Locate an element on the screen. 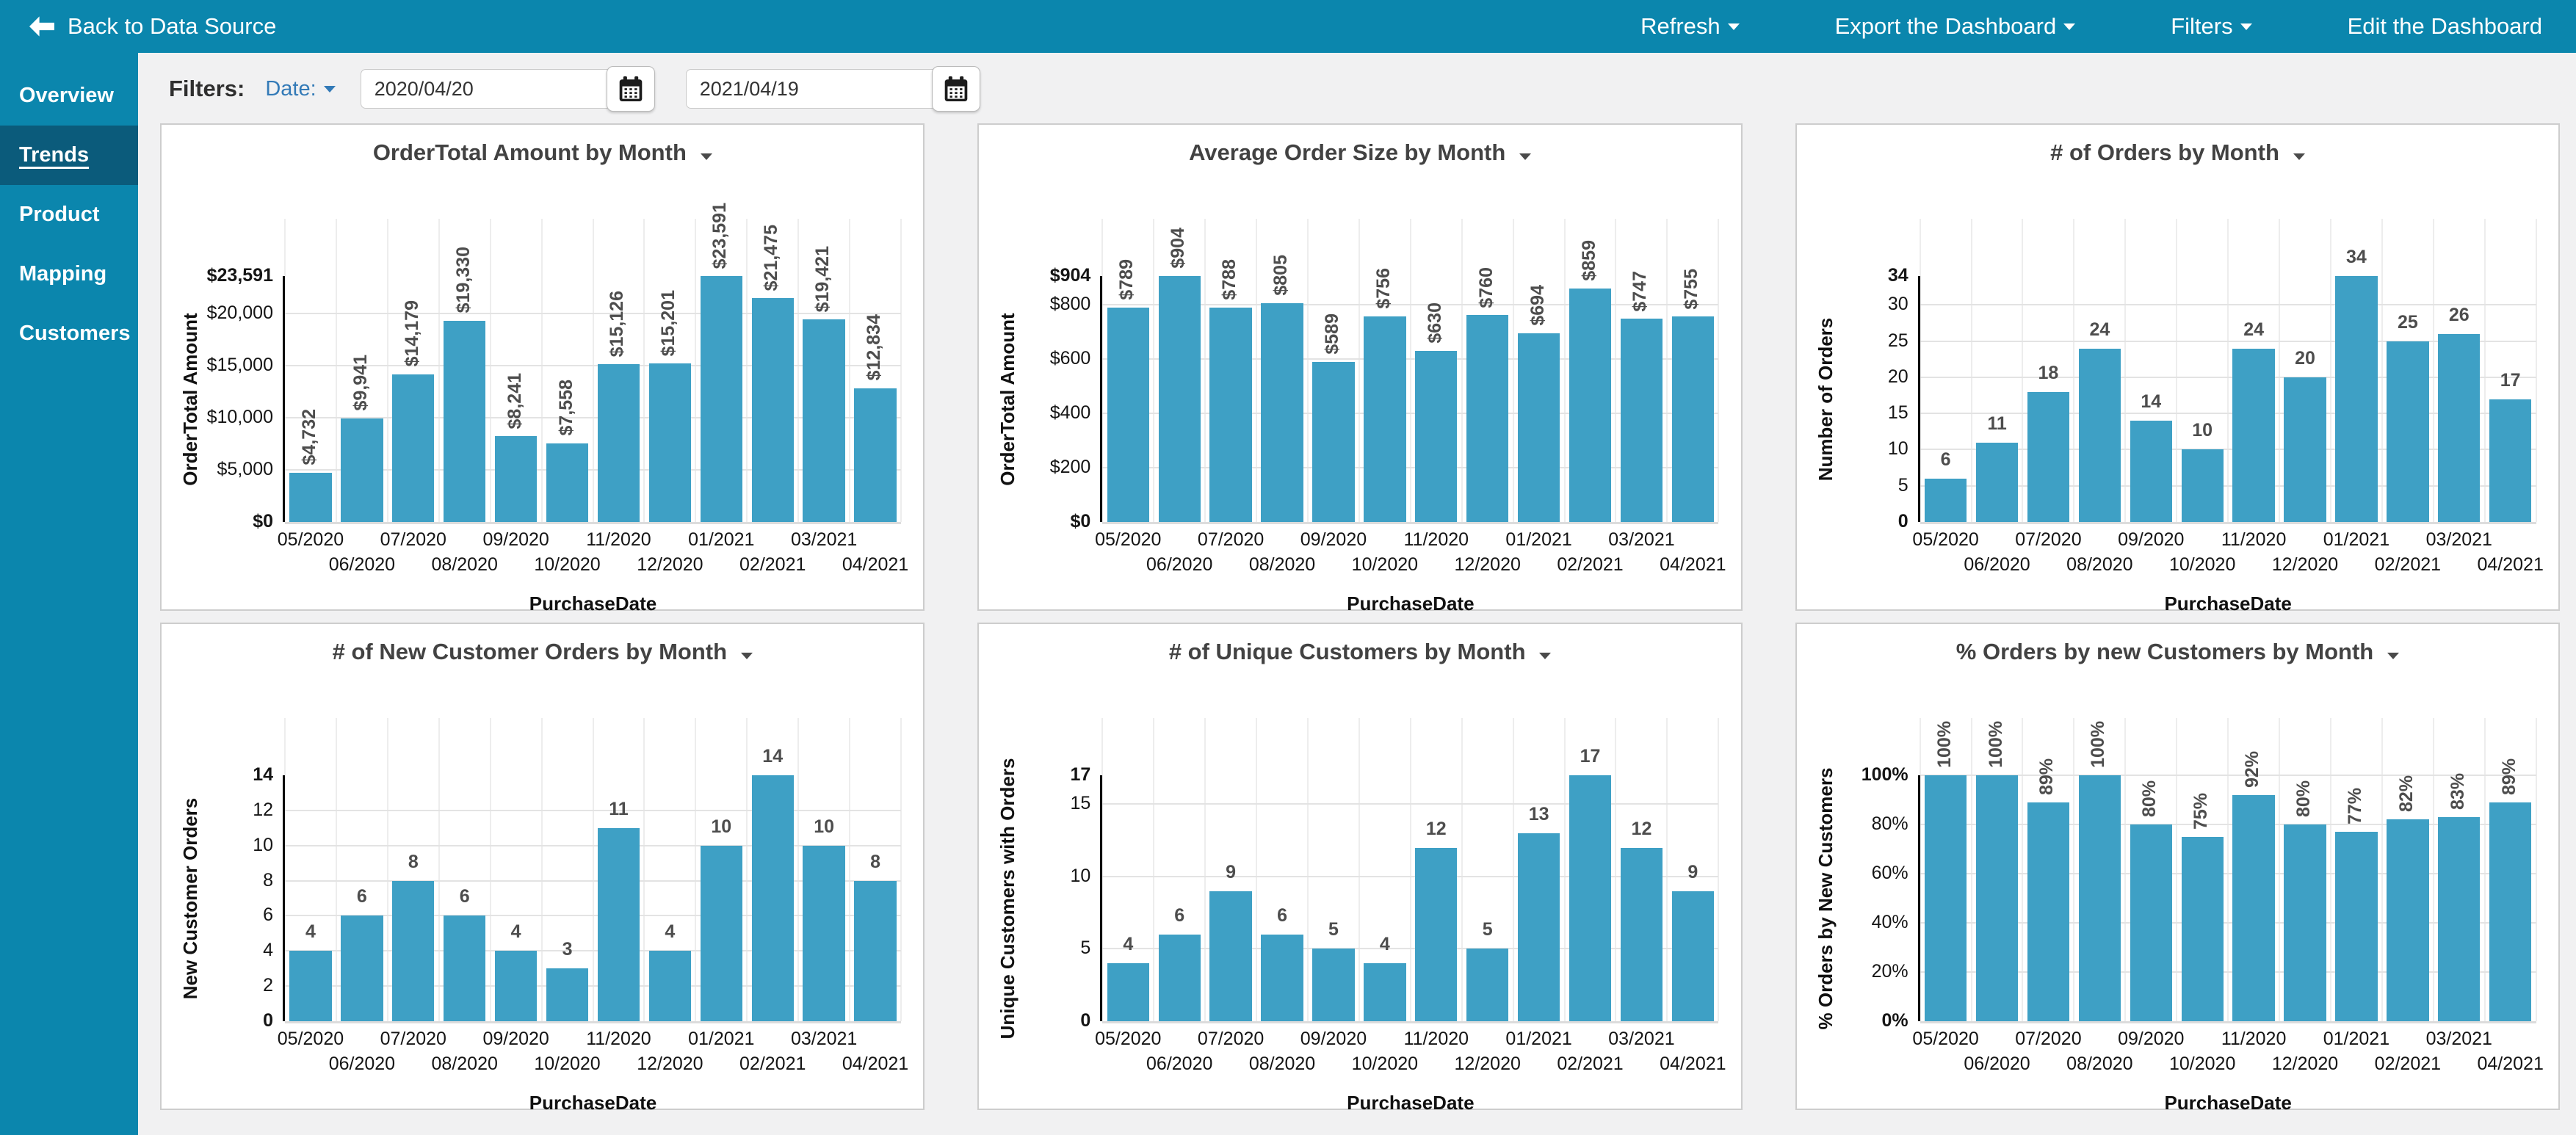 Image resolution: width=2576 pixels, height=1135 pixels. end-date-input is located at coordinates (809, 89).